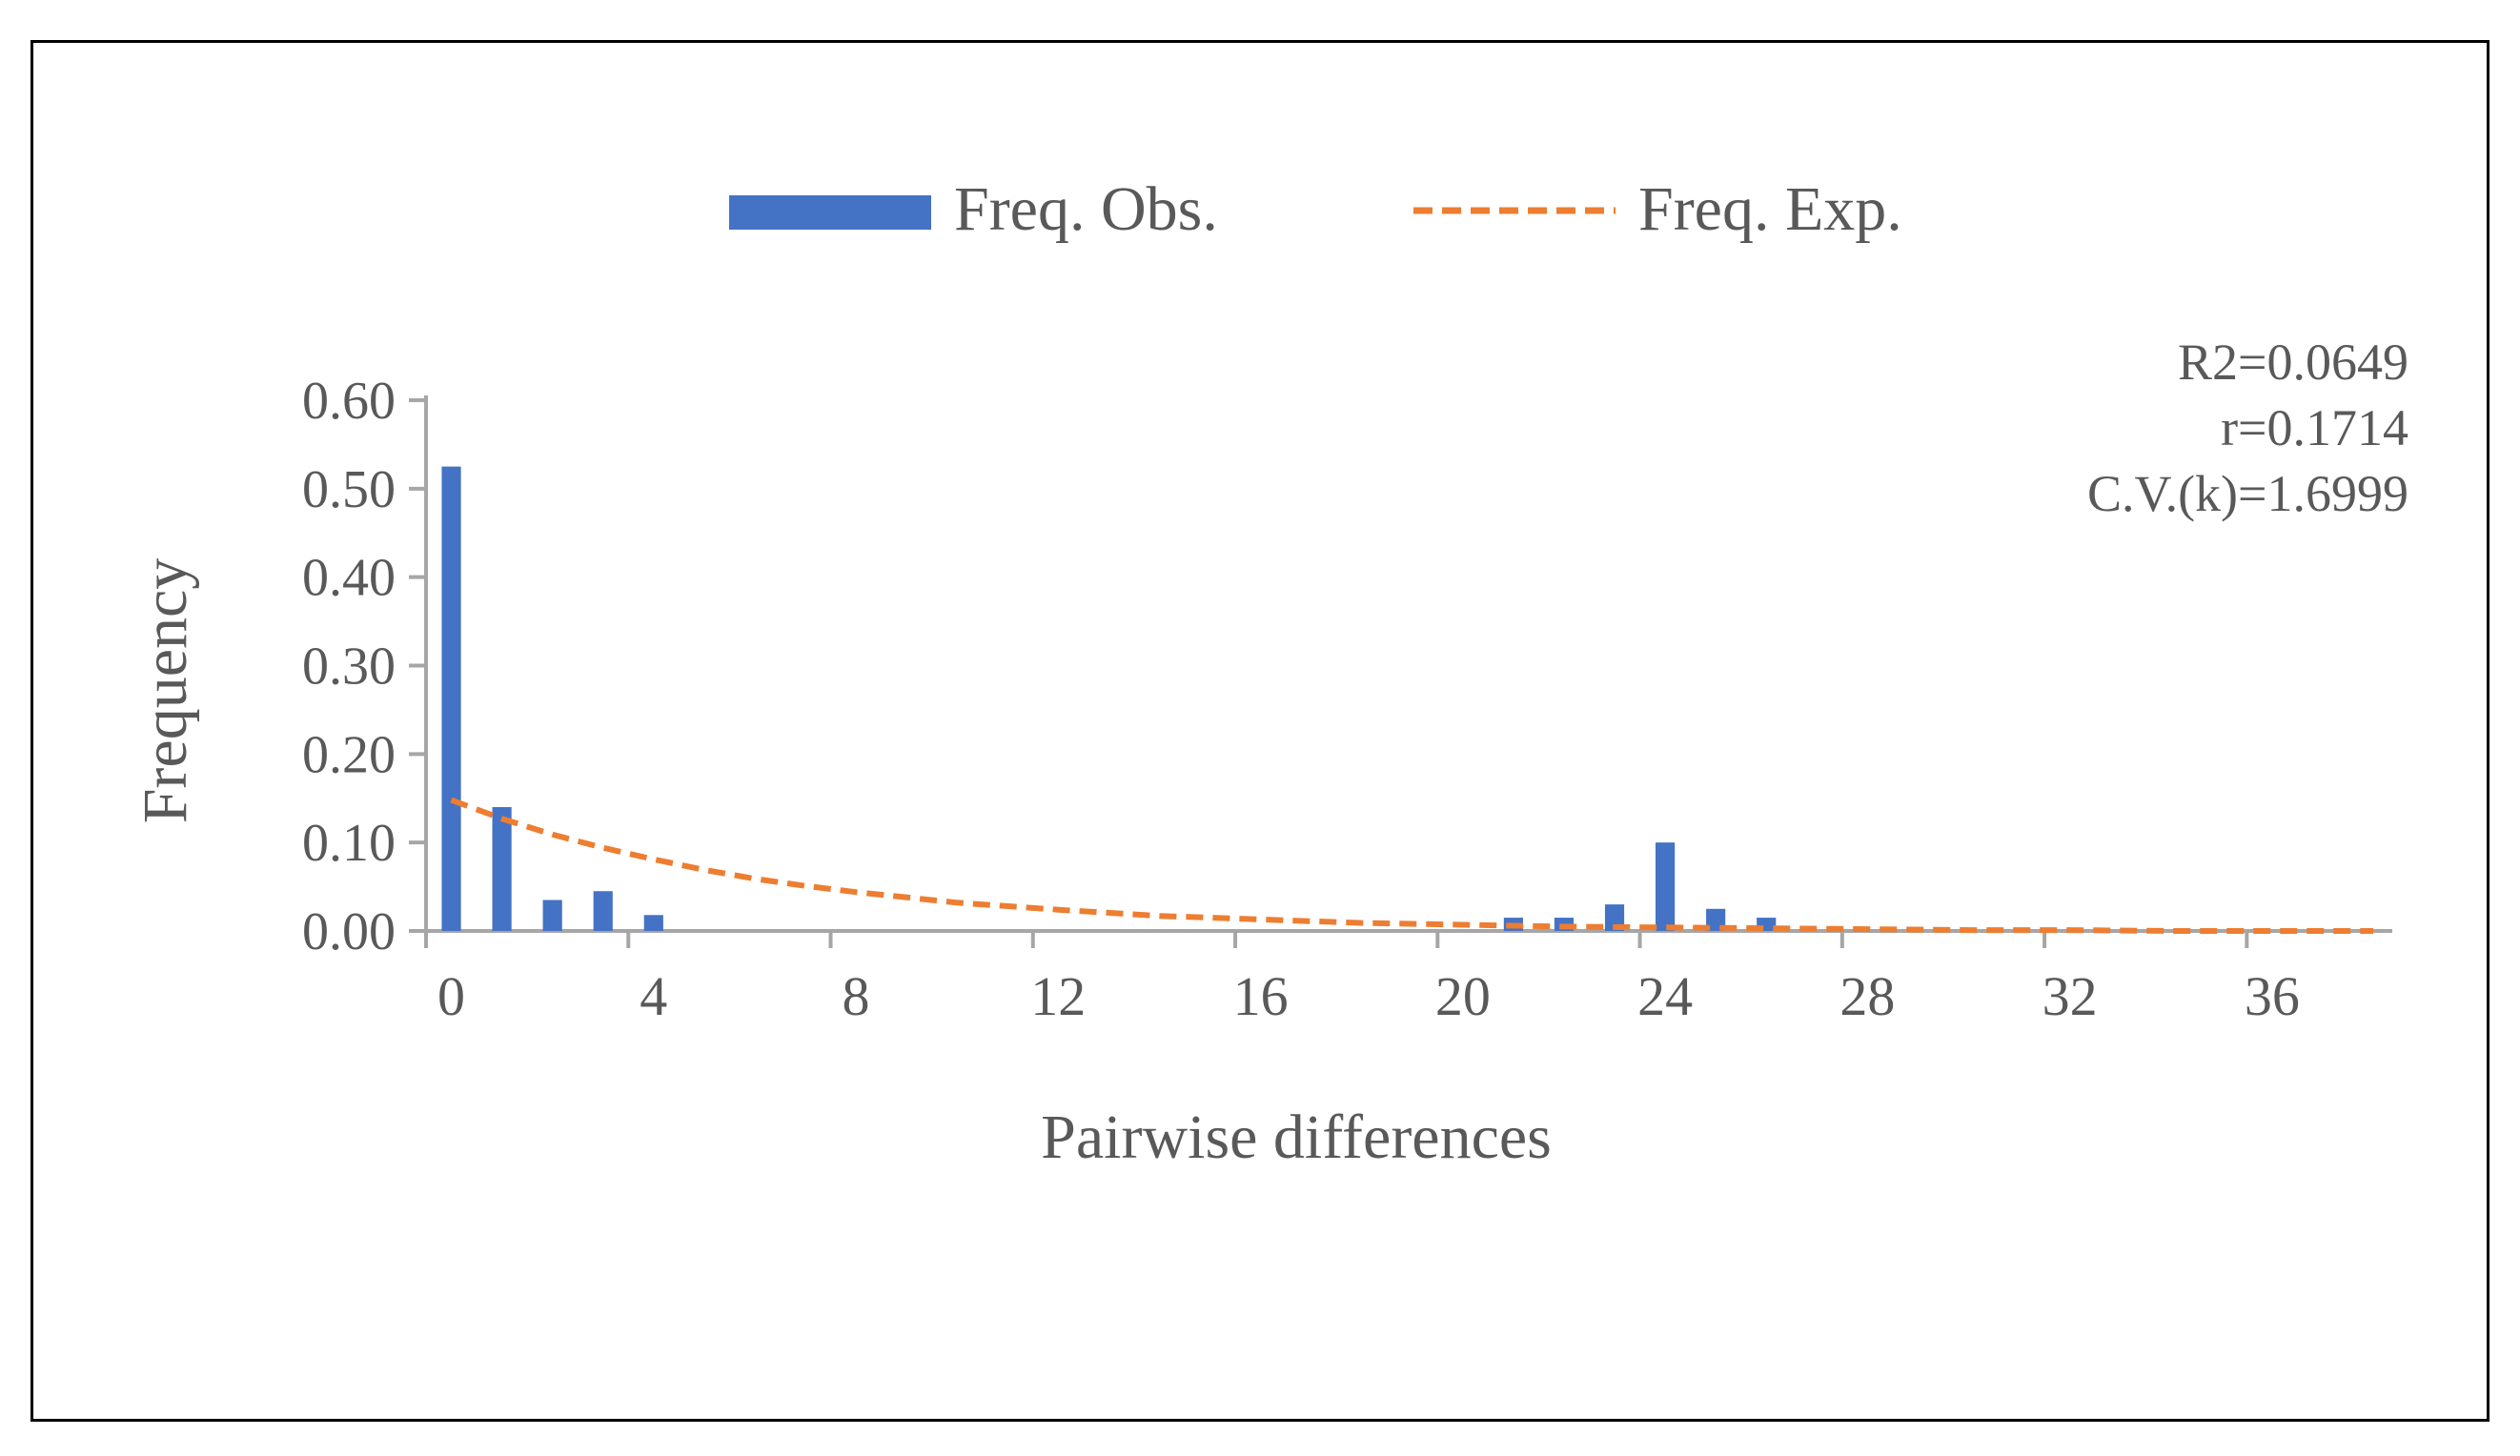 The height and width of the screenshot is (1456, 2520). I want to click on x-tick-label: 8, so click(856, 996).